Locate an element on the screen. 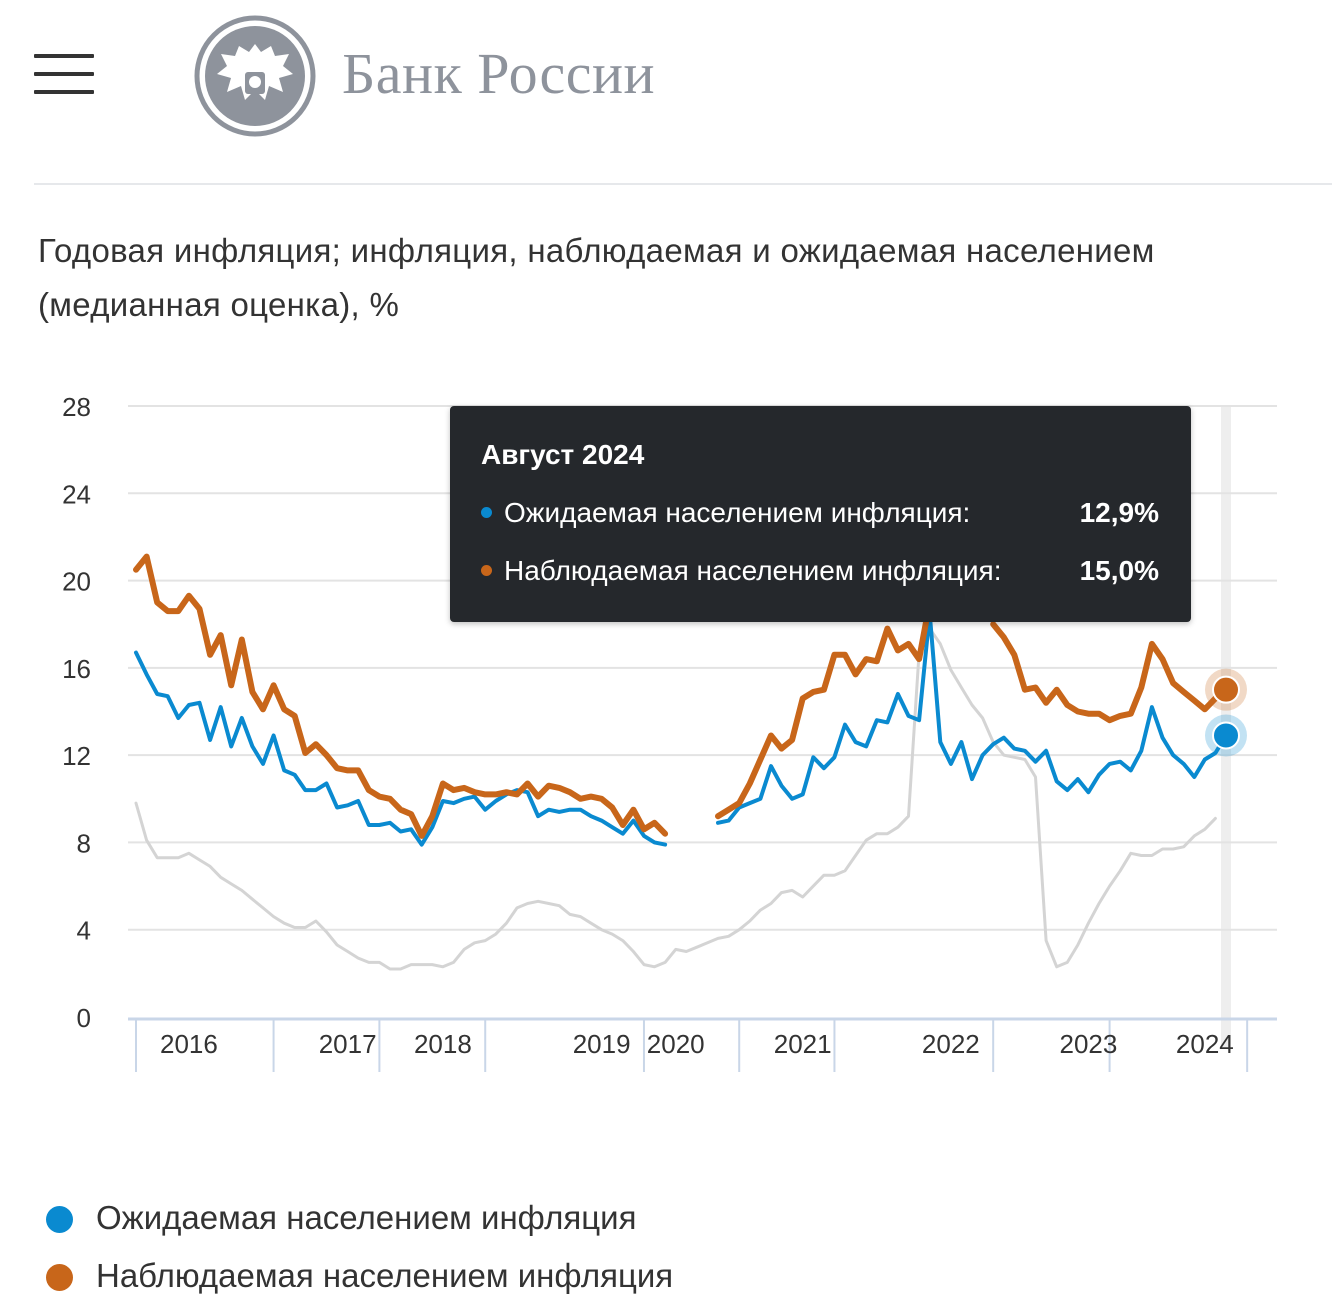 The image size is (1332, 1312). y-tick-label: 8 is located at coordinates (84, 843).